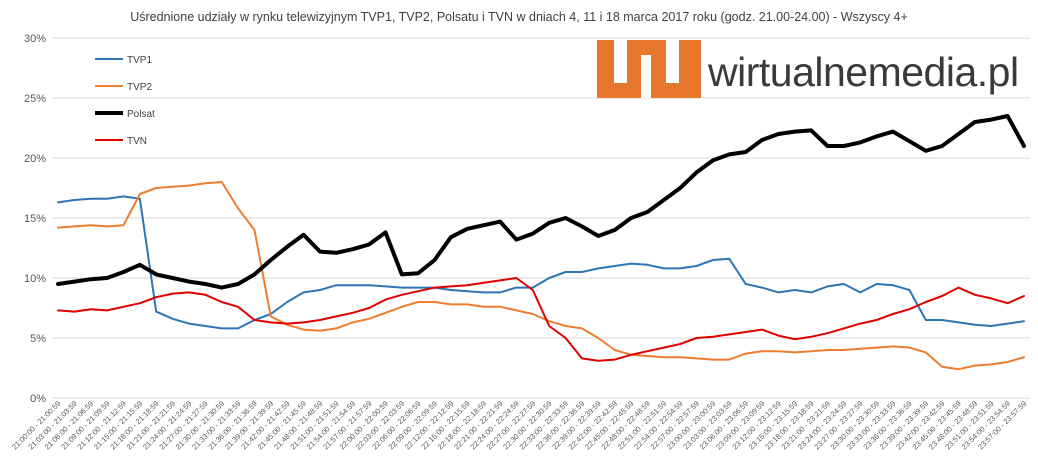 The height and width of the screenshot is (474, 1038). I want to click on y-tick-label: 30%, so click(35, 39).